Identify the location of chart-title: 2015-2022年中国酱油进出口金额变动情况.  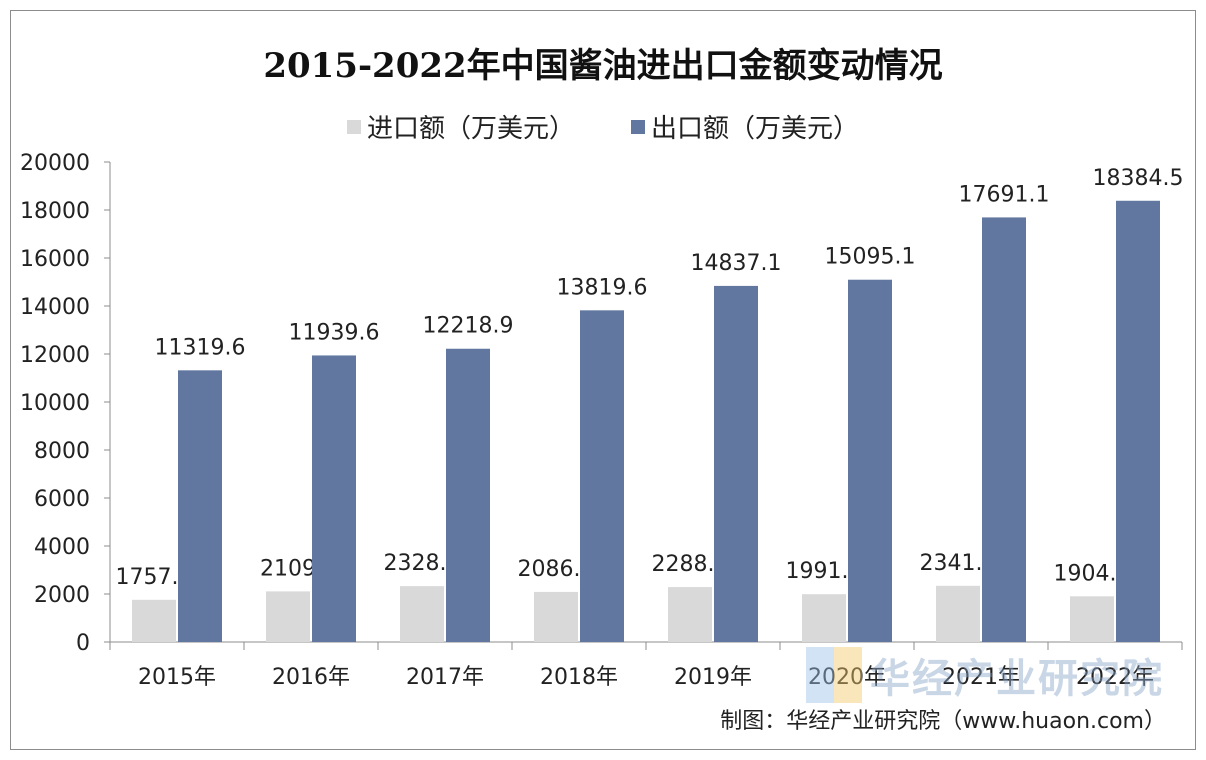
(603, 66).